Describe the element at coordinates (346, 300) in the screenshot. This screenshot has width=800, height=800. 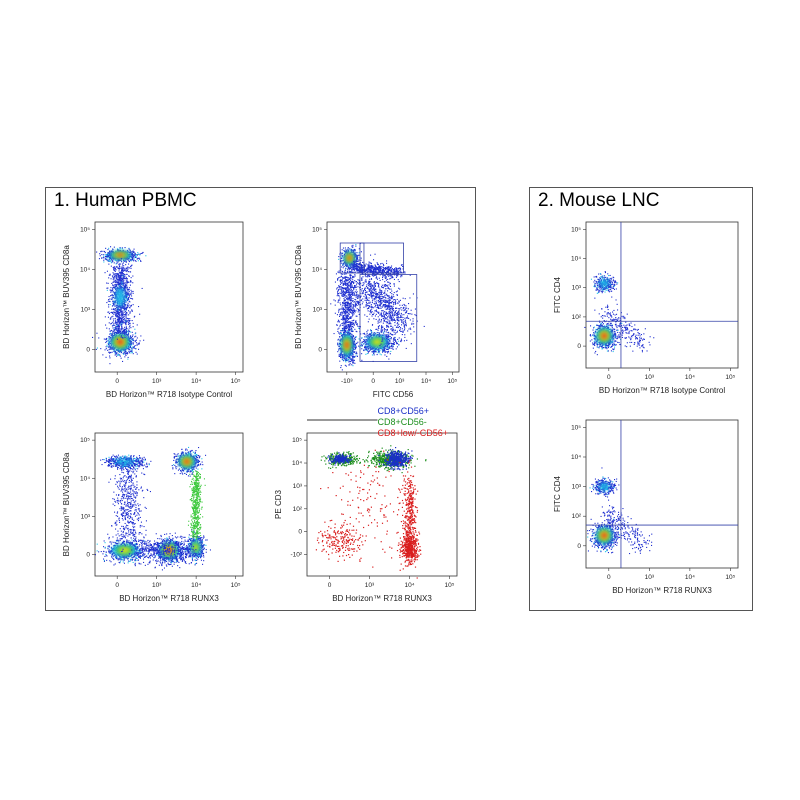
I see `population-cd8-smear` at that location.